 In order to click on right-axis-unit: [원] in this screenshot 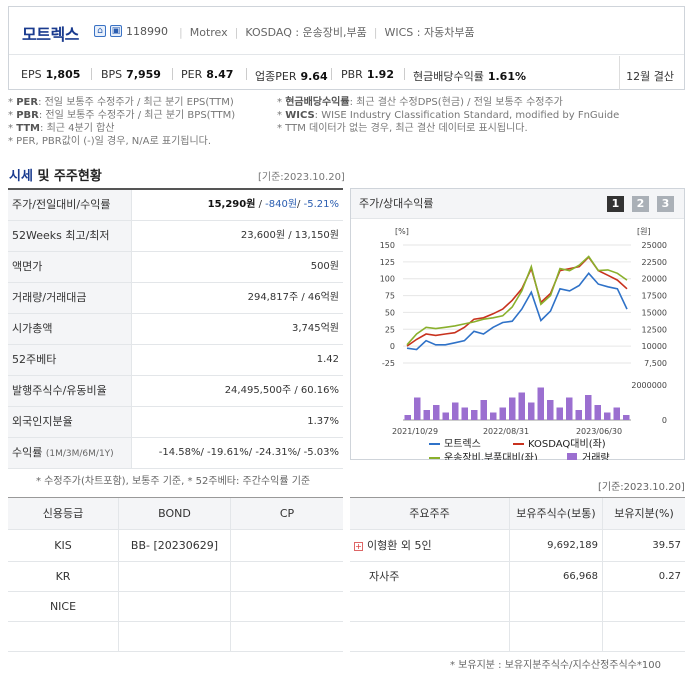, I will do `click(644, 231)`.